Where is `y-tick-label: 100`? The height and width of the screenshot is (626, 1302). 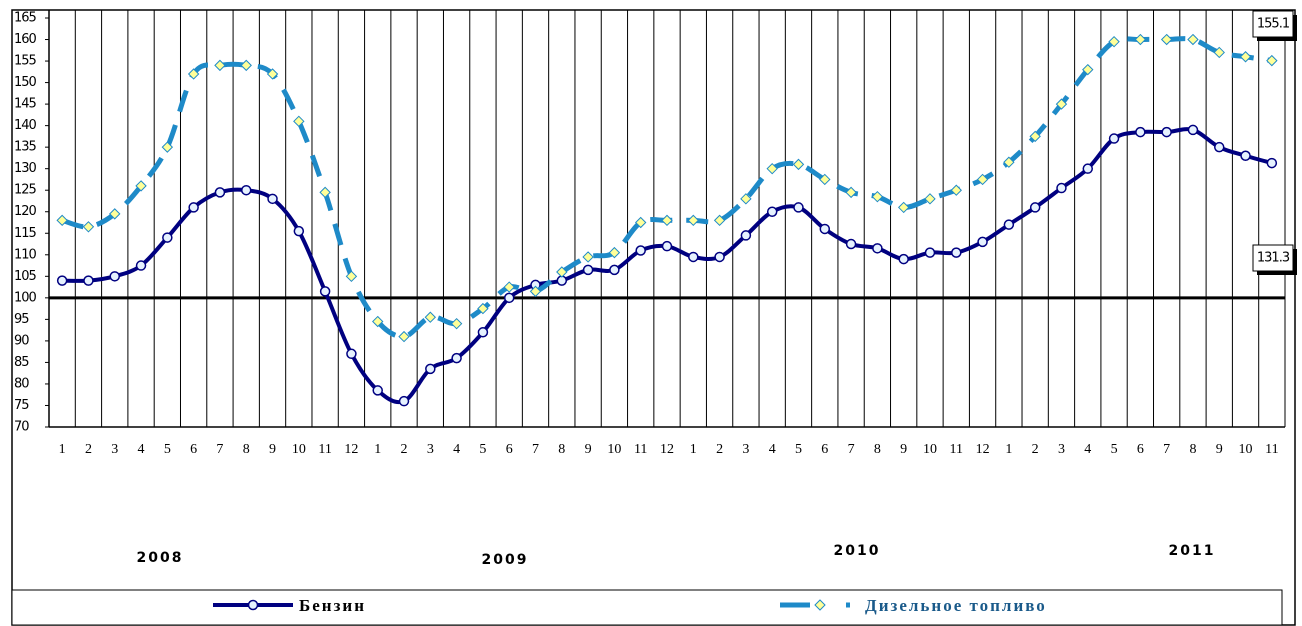 y-tick-label: 100 is located at coordinates (25, 297).